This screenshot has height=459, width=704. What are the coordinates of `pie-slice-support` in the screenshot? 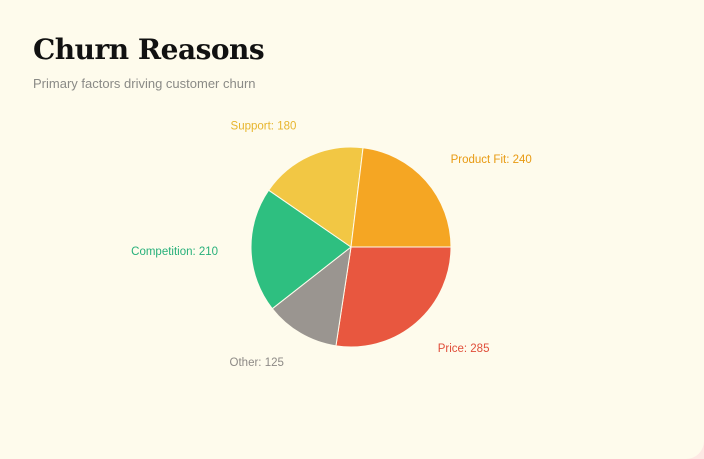 It's located at (316, 197).